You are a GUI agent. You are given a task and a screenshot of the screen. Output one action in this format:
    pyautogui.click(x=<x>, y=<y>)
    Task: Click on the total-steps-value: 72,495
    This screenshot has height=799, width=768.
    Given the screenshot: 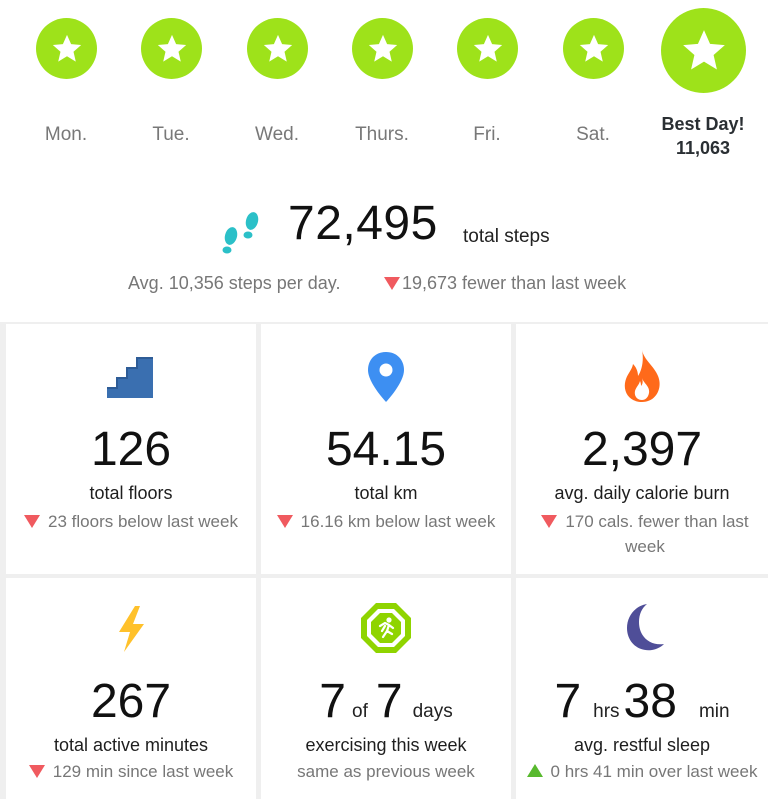 What is the action you would take?
    pyautogui.click(x=363, y=223)
    